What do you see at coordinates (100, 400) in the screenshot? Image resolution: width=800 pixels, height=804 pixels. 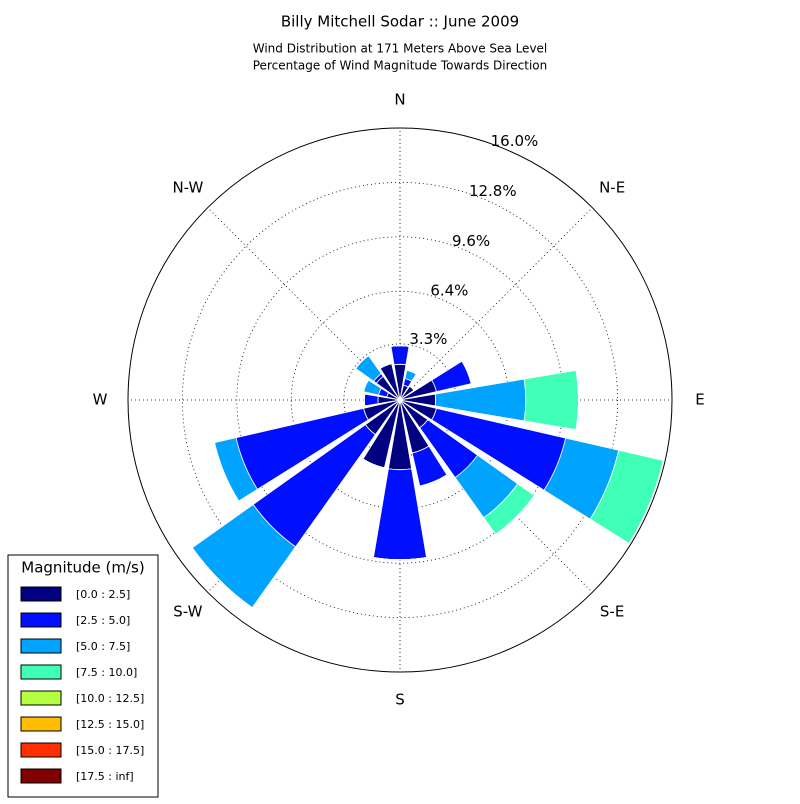 I see `direction-label: W` at bounding box center [100, 400].